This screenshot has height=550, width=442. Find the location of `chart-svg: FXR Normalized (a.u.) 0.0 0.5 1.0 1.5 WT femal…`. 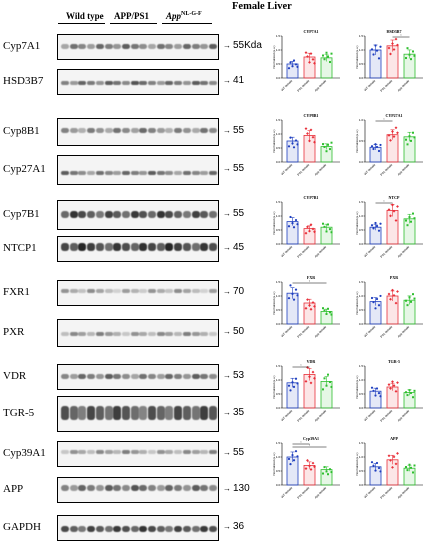

chart-svg: FXR Normalized (a.u.) 0.0 0.5 1.0 1.5 WT femal… is located at coordinates (306, 307).